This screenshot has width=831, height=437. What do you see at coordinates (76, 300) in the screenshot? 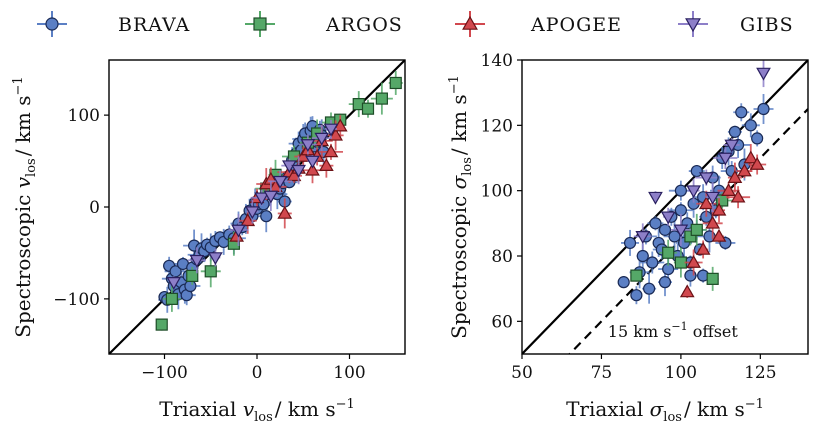
I see `y-tick-label: −100` at bounding box center [76, 300].